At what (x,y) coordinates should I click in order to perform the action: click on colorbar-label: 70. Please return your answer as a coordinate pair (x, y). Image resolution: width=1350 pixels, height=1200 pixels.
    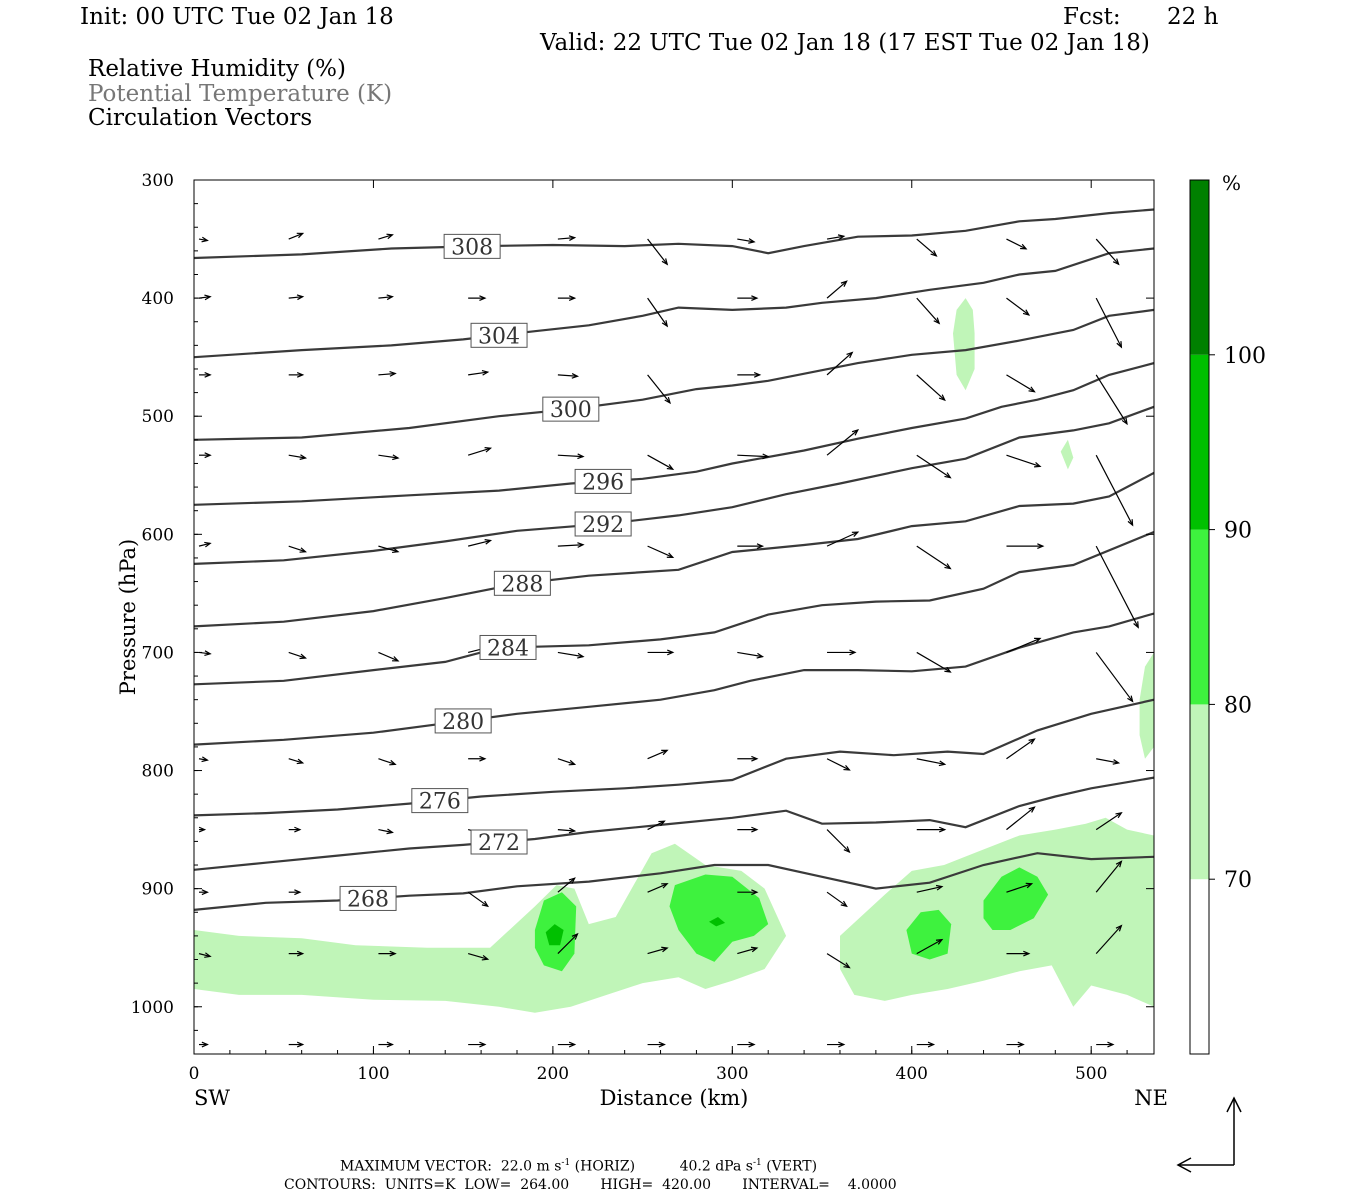
    Looking at the image, I should click on (1238, 880).